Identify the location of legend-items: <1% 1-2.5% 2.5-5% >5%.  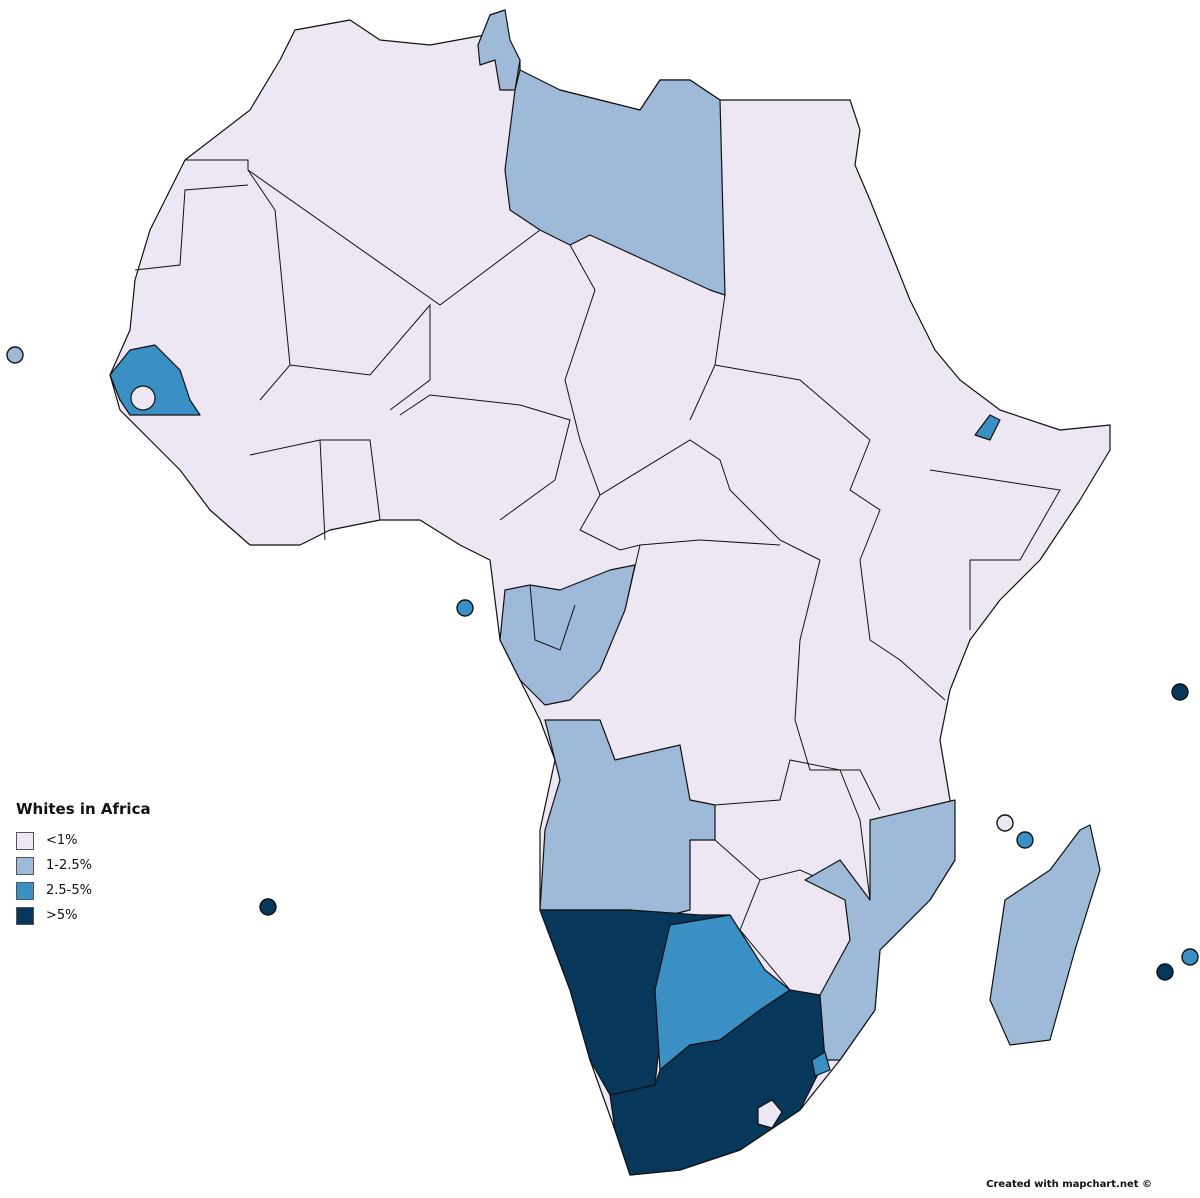
(83, 878).